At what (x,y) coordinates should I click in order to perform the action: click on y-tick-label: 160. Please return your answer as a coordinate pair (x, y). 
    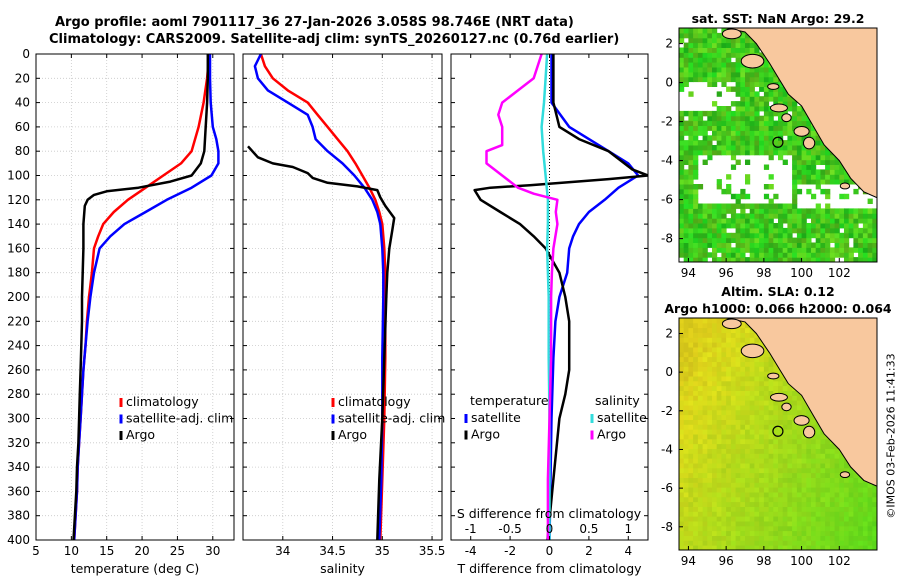
    Looking at the image, I should click on (18, 248).